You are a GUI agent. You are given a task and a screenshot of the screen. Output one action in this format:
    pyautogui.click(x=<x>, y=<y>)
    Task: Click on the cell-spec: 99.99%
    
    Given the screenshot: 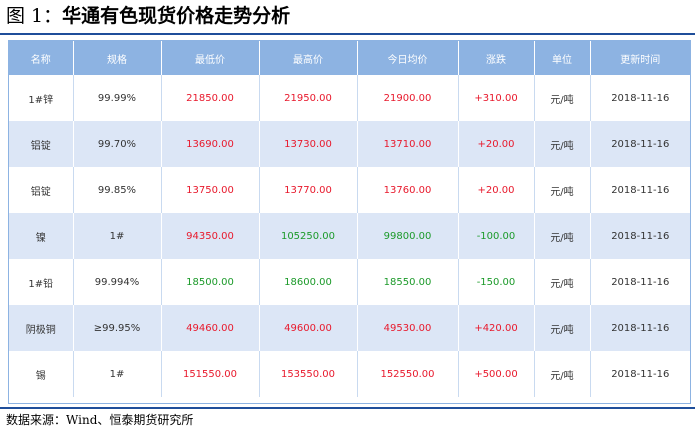 What is the action you would take?
    pyautogui.click(x=117, y=98)
    